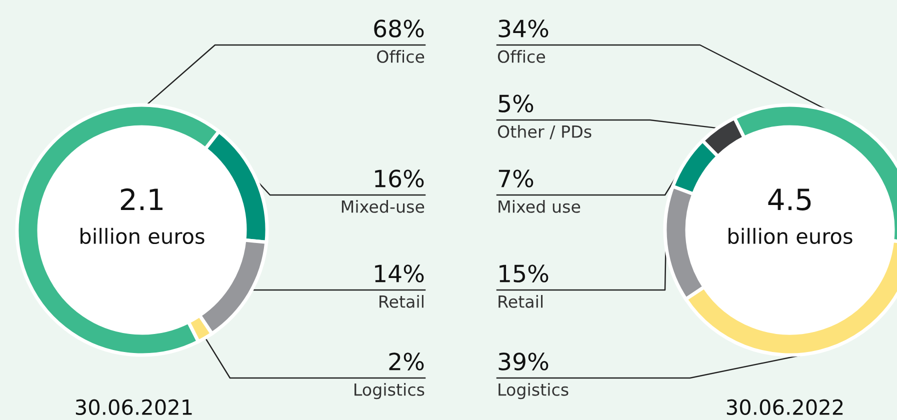 This screenshot has width=897, height=420. I want to click on data-label: 68%, so click(399, 29).